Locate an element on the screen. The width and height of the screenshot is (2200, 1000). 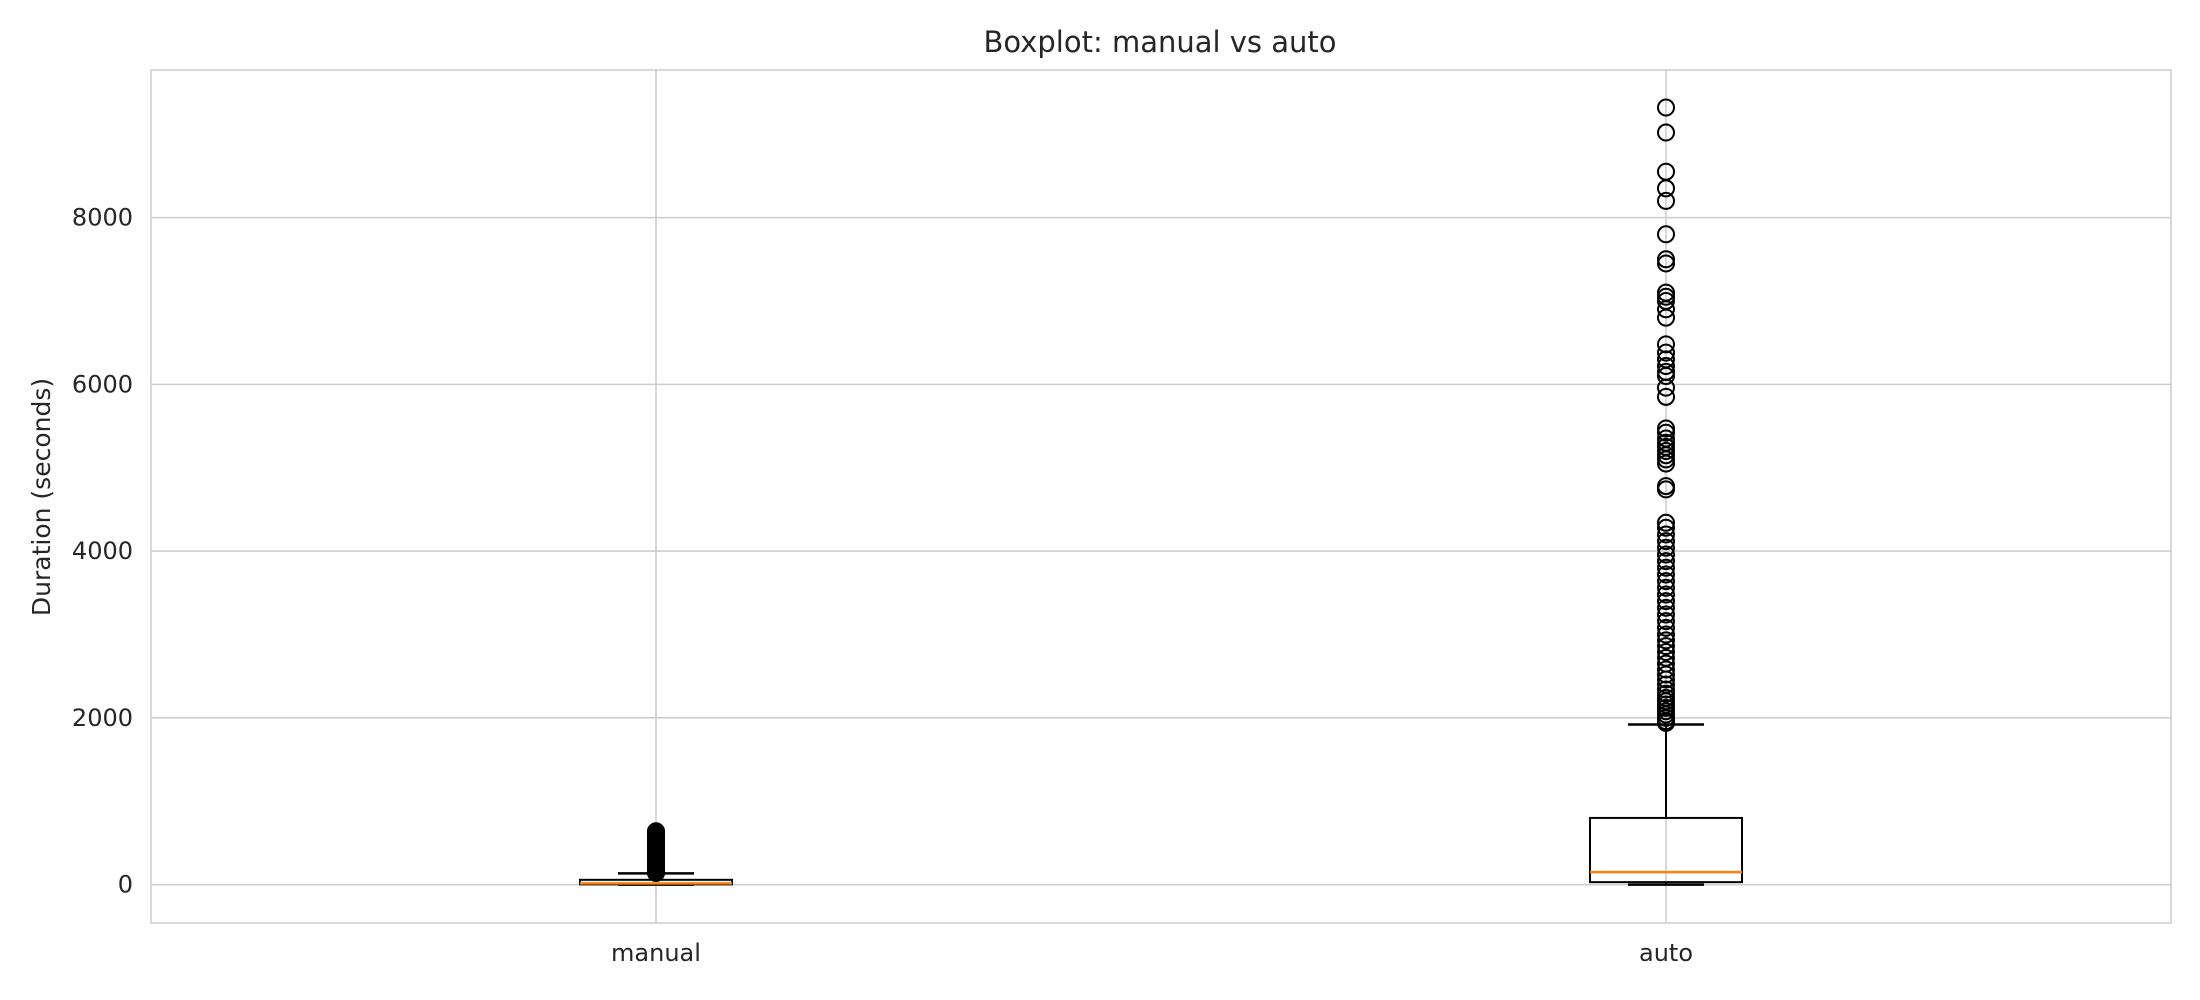
y-tick-label: 4000 is located at coordinates (102, 551).